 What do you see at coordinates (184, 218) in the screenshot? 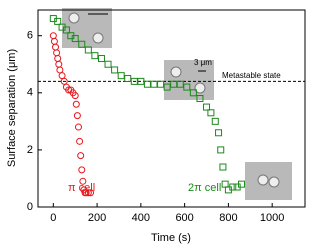
I see `x-tick-label: 600` at bounding box center [184, 218].